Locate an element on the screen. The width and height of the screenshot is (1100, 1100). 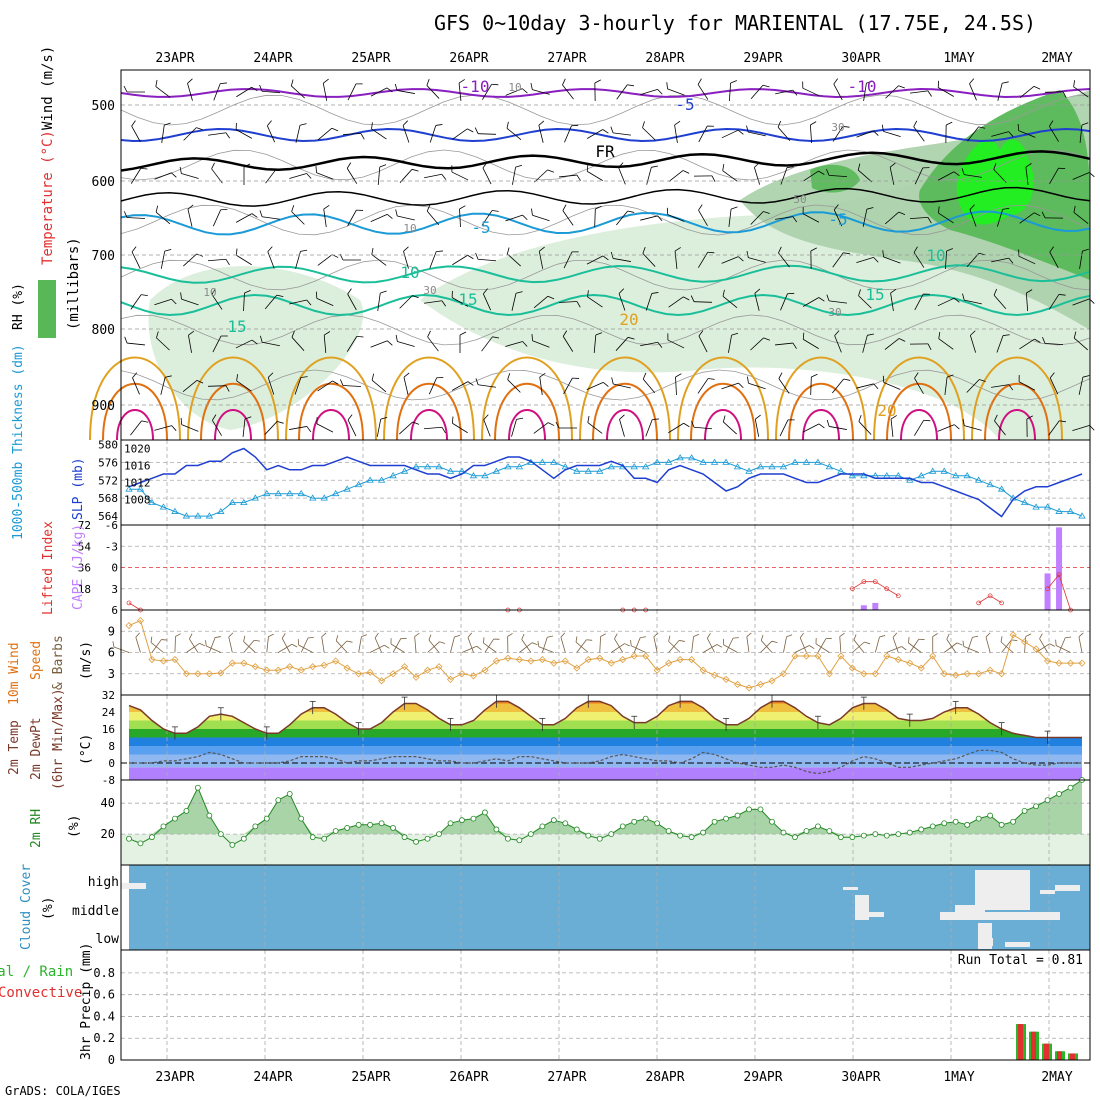
contour-label: 15 is located at coordinates (467, 299).